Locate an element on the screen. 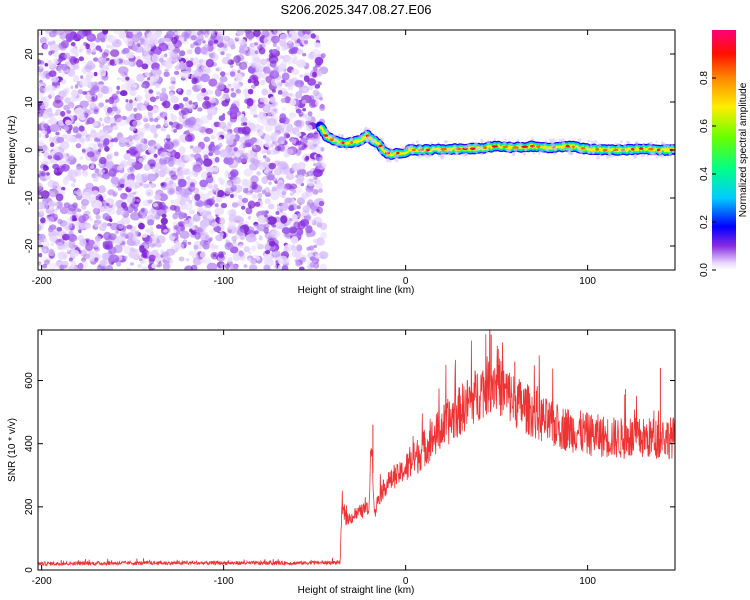 Image resolution: width=750 pixels, height=600 pixels. colorbar-tick-label: 0.2 is located at coordinates (704, 222).